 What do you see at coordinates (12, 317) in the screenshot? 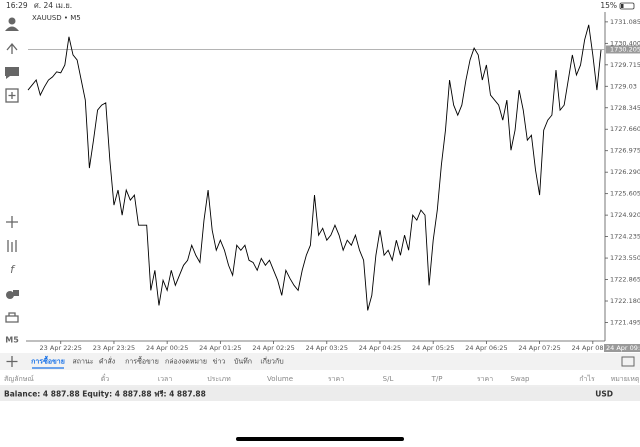
I see `share-icon` at bounding box center [12, 317].